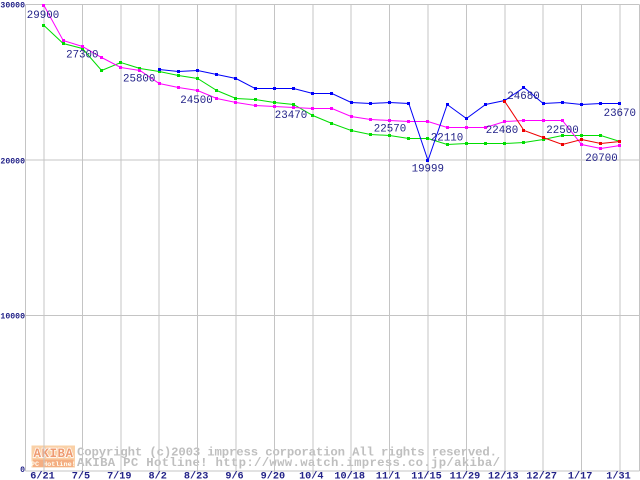 This screenshot has width=640, height=480. What do you see at coordinates (580, 475) in the screenshot?
I see `svg-text: 1/17` at bounding box center [580, 475].